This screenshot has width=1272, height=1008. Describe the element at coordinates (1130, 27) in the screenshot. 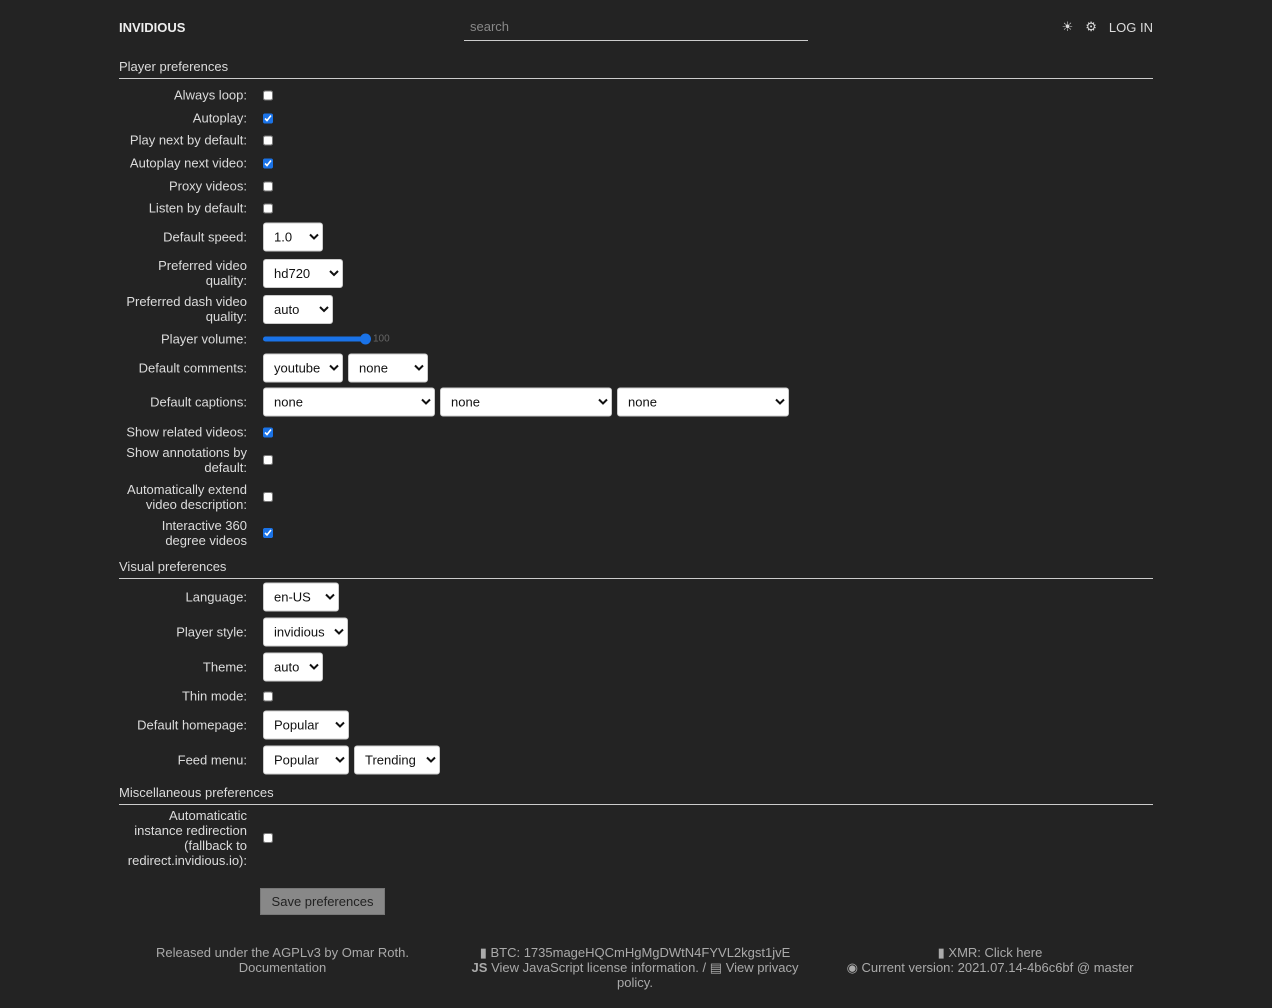

I see `login-link: LOG IN` at that location.